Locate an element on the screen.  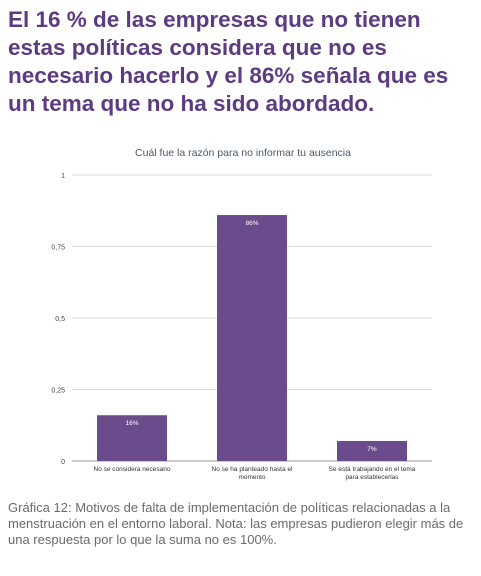
y-axis-ticks: 0 0,25 0,5 0,75 1 is located at coordinates (58, 319).